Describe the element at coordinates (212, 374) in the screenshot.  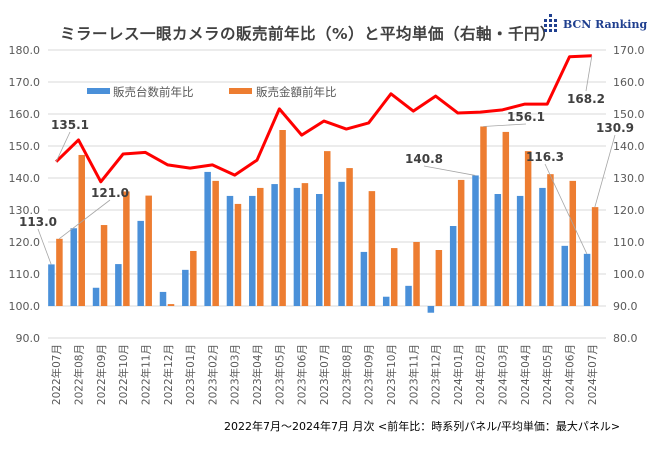
I see `x-axis-tick-label: 2023年02月` at that location.